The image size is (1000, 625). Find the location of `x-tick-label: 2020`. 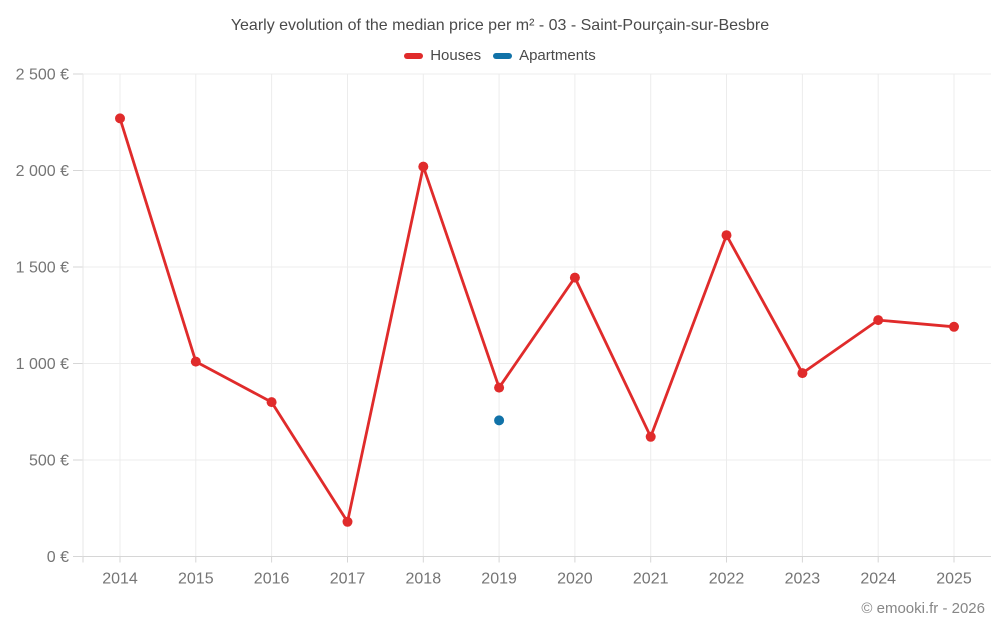

x-tick-label: 2020 is located at coordinates (575, 579).